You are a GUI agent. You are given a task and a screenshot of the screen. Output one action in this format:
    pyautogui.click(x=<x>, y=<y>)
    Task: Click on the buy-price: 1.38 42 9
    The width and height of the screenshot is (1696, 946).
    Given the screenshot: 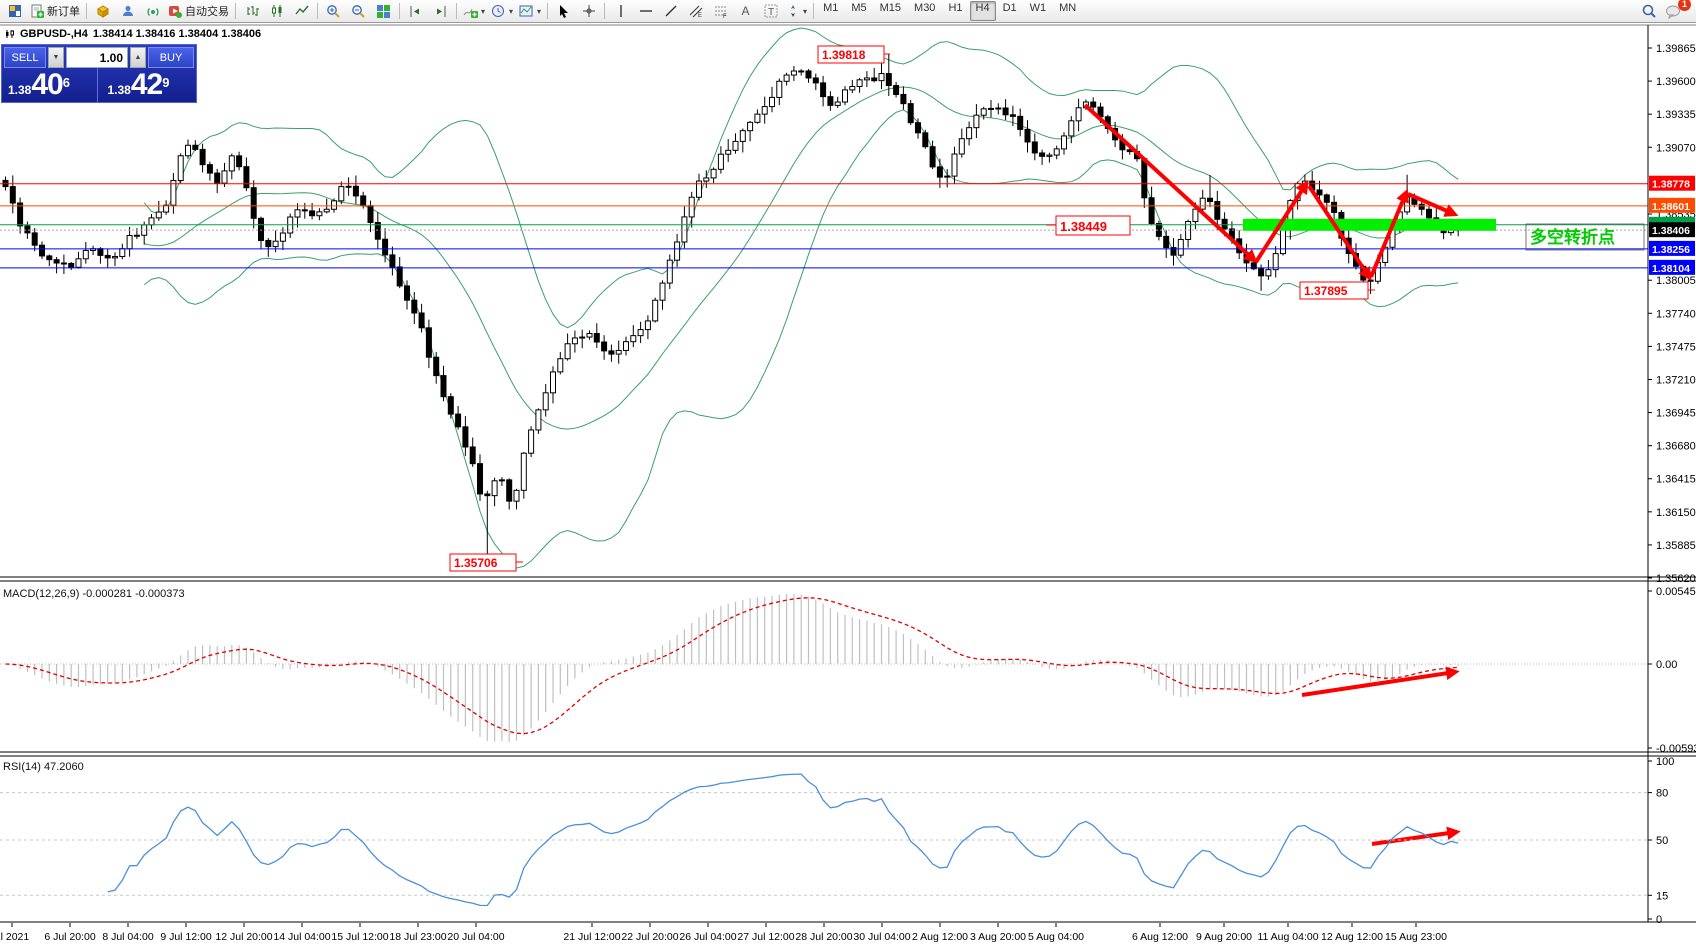 What is the action you would take?
    pyautogui.click(x=146, y=85)
    